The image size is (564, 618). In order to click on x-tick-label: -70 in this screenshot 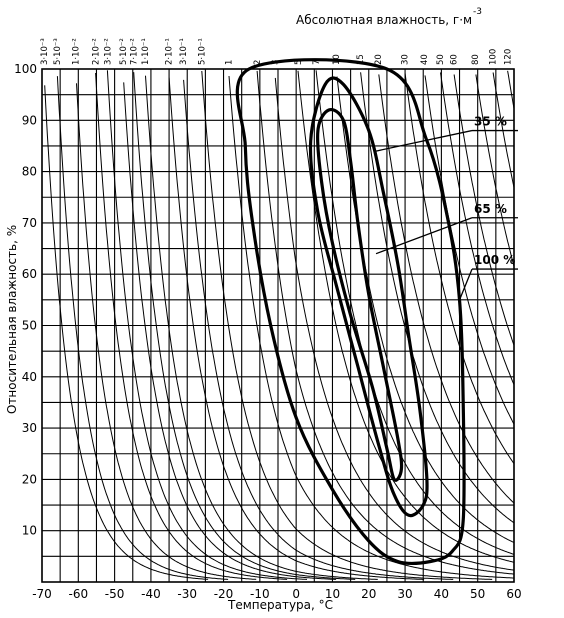, I will do `click(42, 594)`.